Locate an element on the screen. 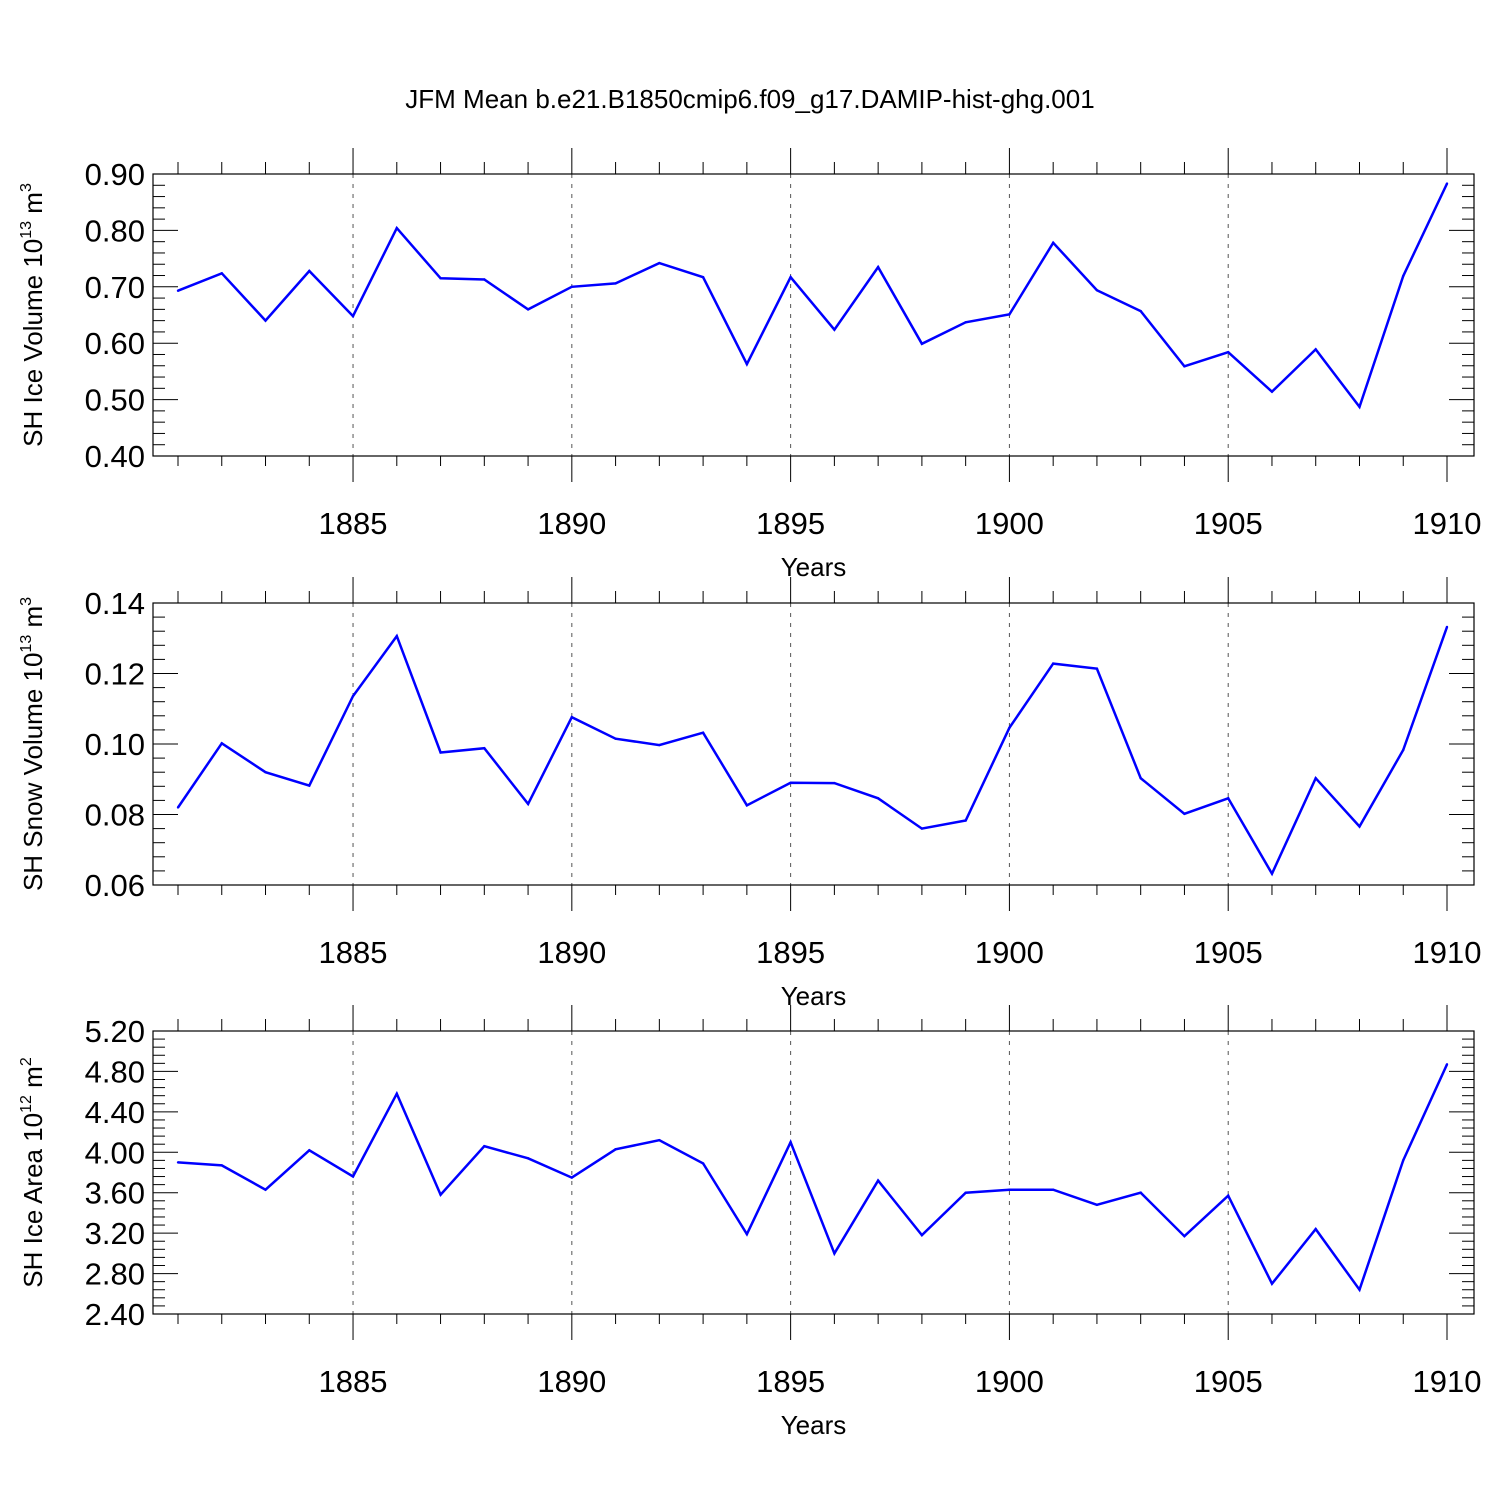  y-tick-label: 0.06 is located at coordinates (115, 885).